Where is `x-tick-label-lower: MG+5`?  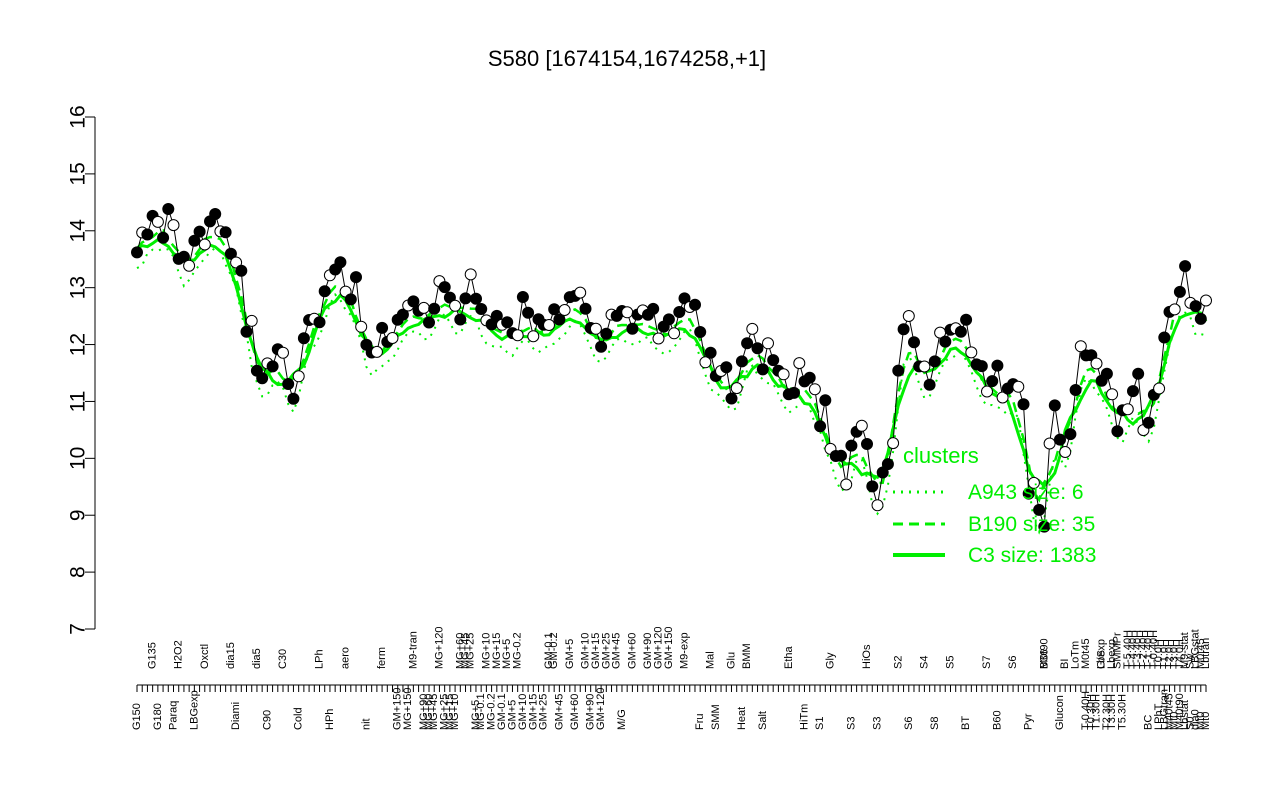
x-tick-label-lower: MG+5 is located at coordinates (476, 715).